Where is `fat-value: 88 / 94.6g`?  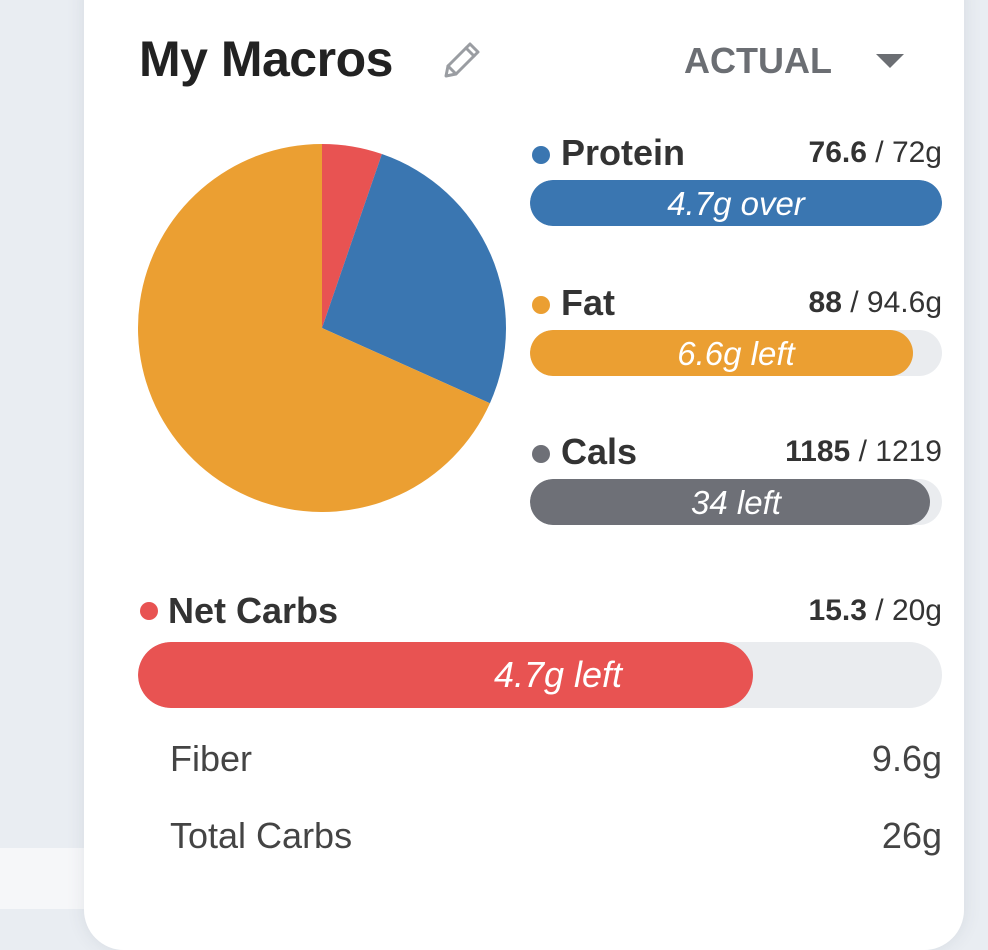 fat-value: 88 / 94.6g is located at coordinates (875, 303).